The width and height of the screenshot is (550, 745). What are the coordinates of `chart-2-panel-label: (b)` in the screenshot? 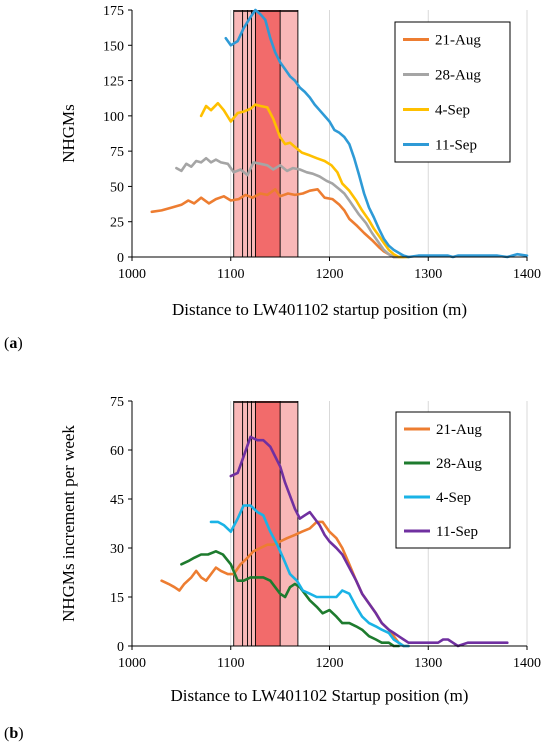 It's located at (14, 733).